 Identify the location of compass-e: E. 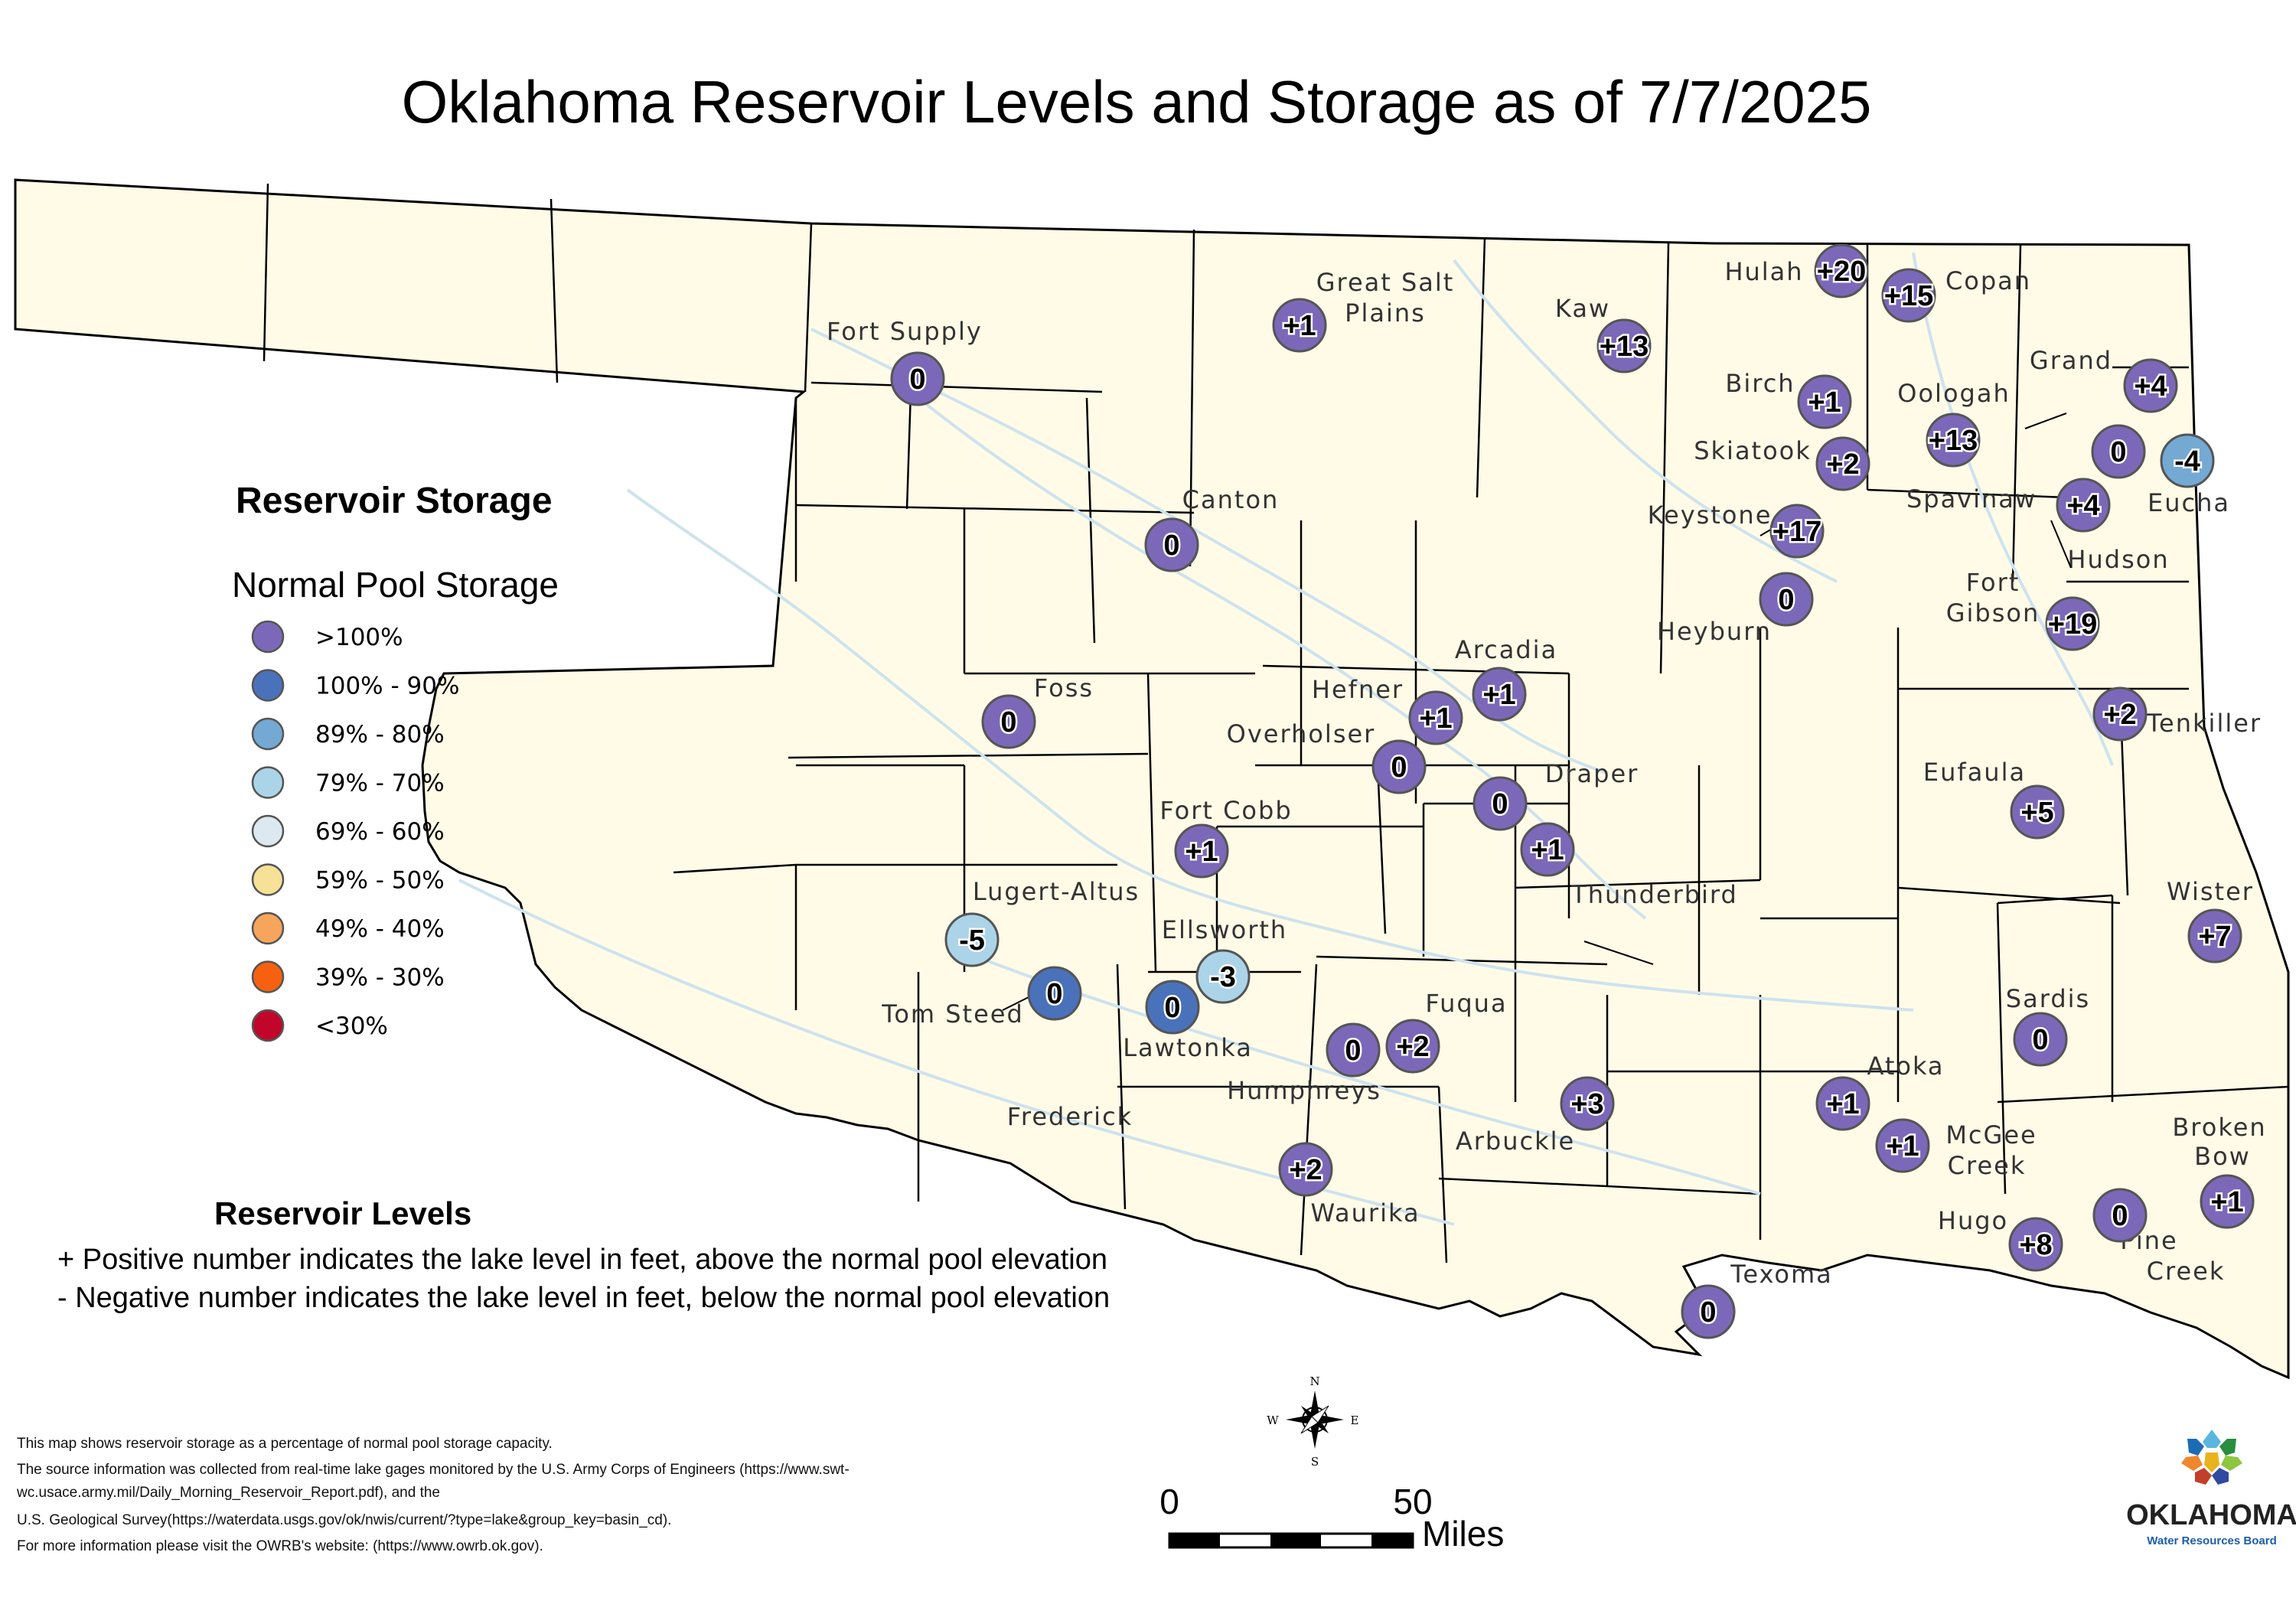
(1355, 1420).